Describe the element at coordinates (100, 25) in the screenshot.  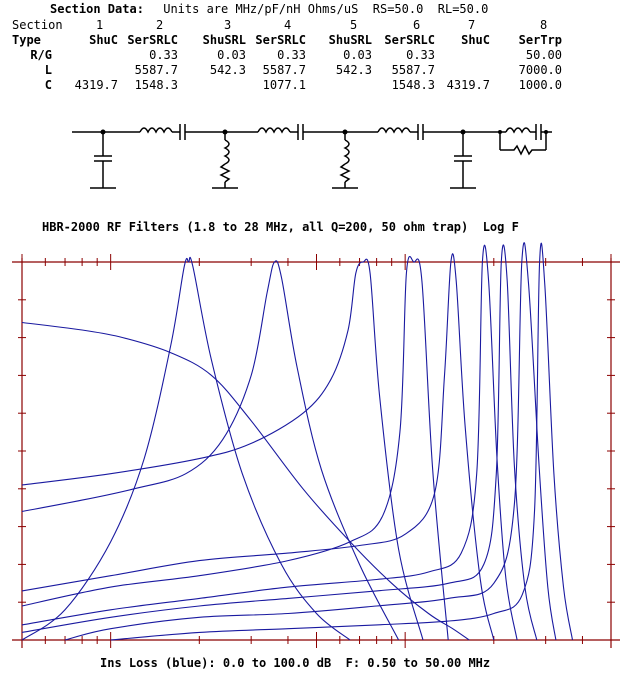
I see `table-cell: 1` at that location.